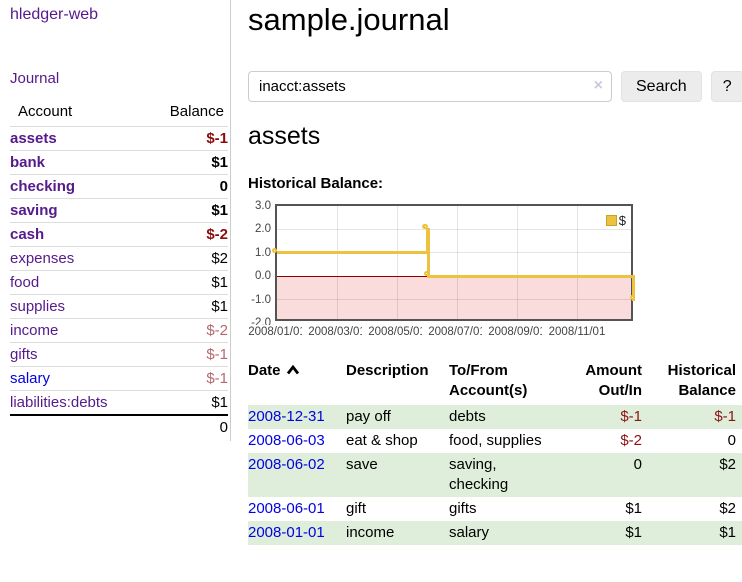 The height and width of the screenshot is (582, 742). Describe the element at coordinates (463, 508) in the screenshot. I see `register-accounts: gifts` at that location.